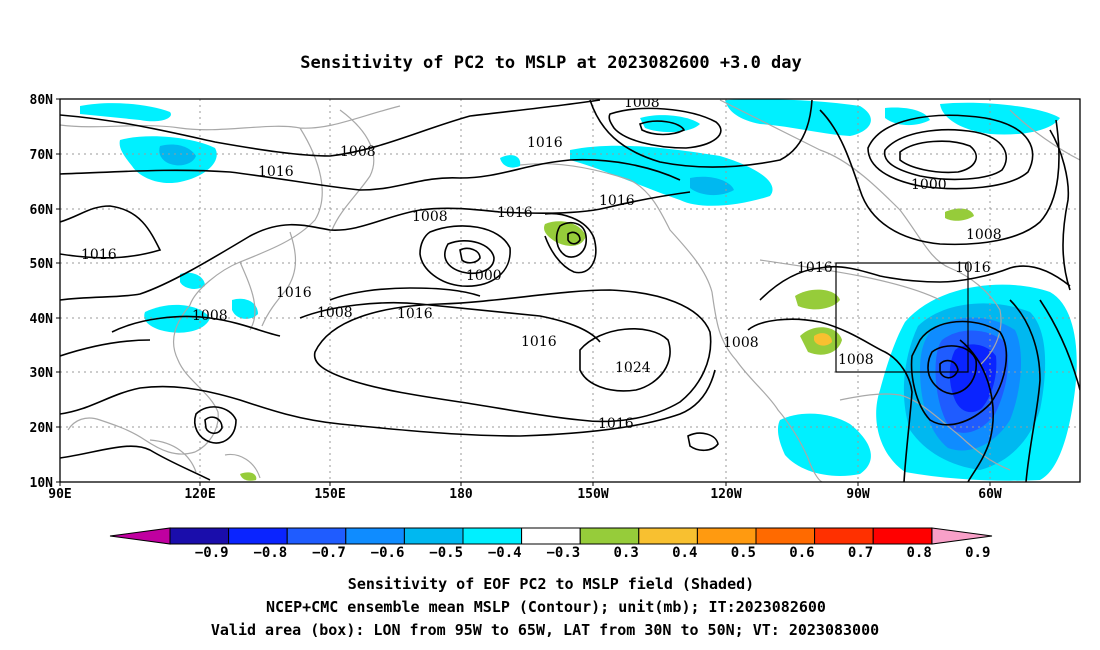 This screenshot has height=650, width=1100. Describe the element at coordinates (860, 553) in the screenshot. I see `colorbar-tick-label: 0.7` at that location.